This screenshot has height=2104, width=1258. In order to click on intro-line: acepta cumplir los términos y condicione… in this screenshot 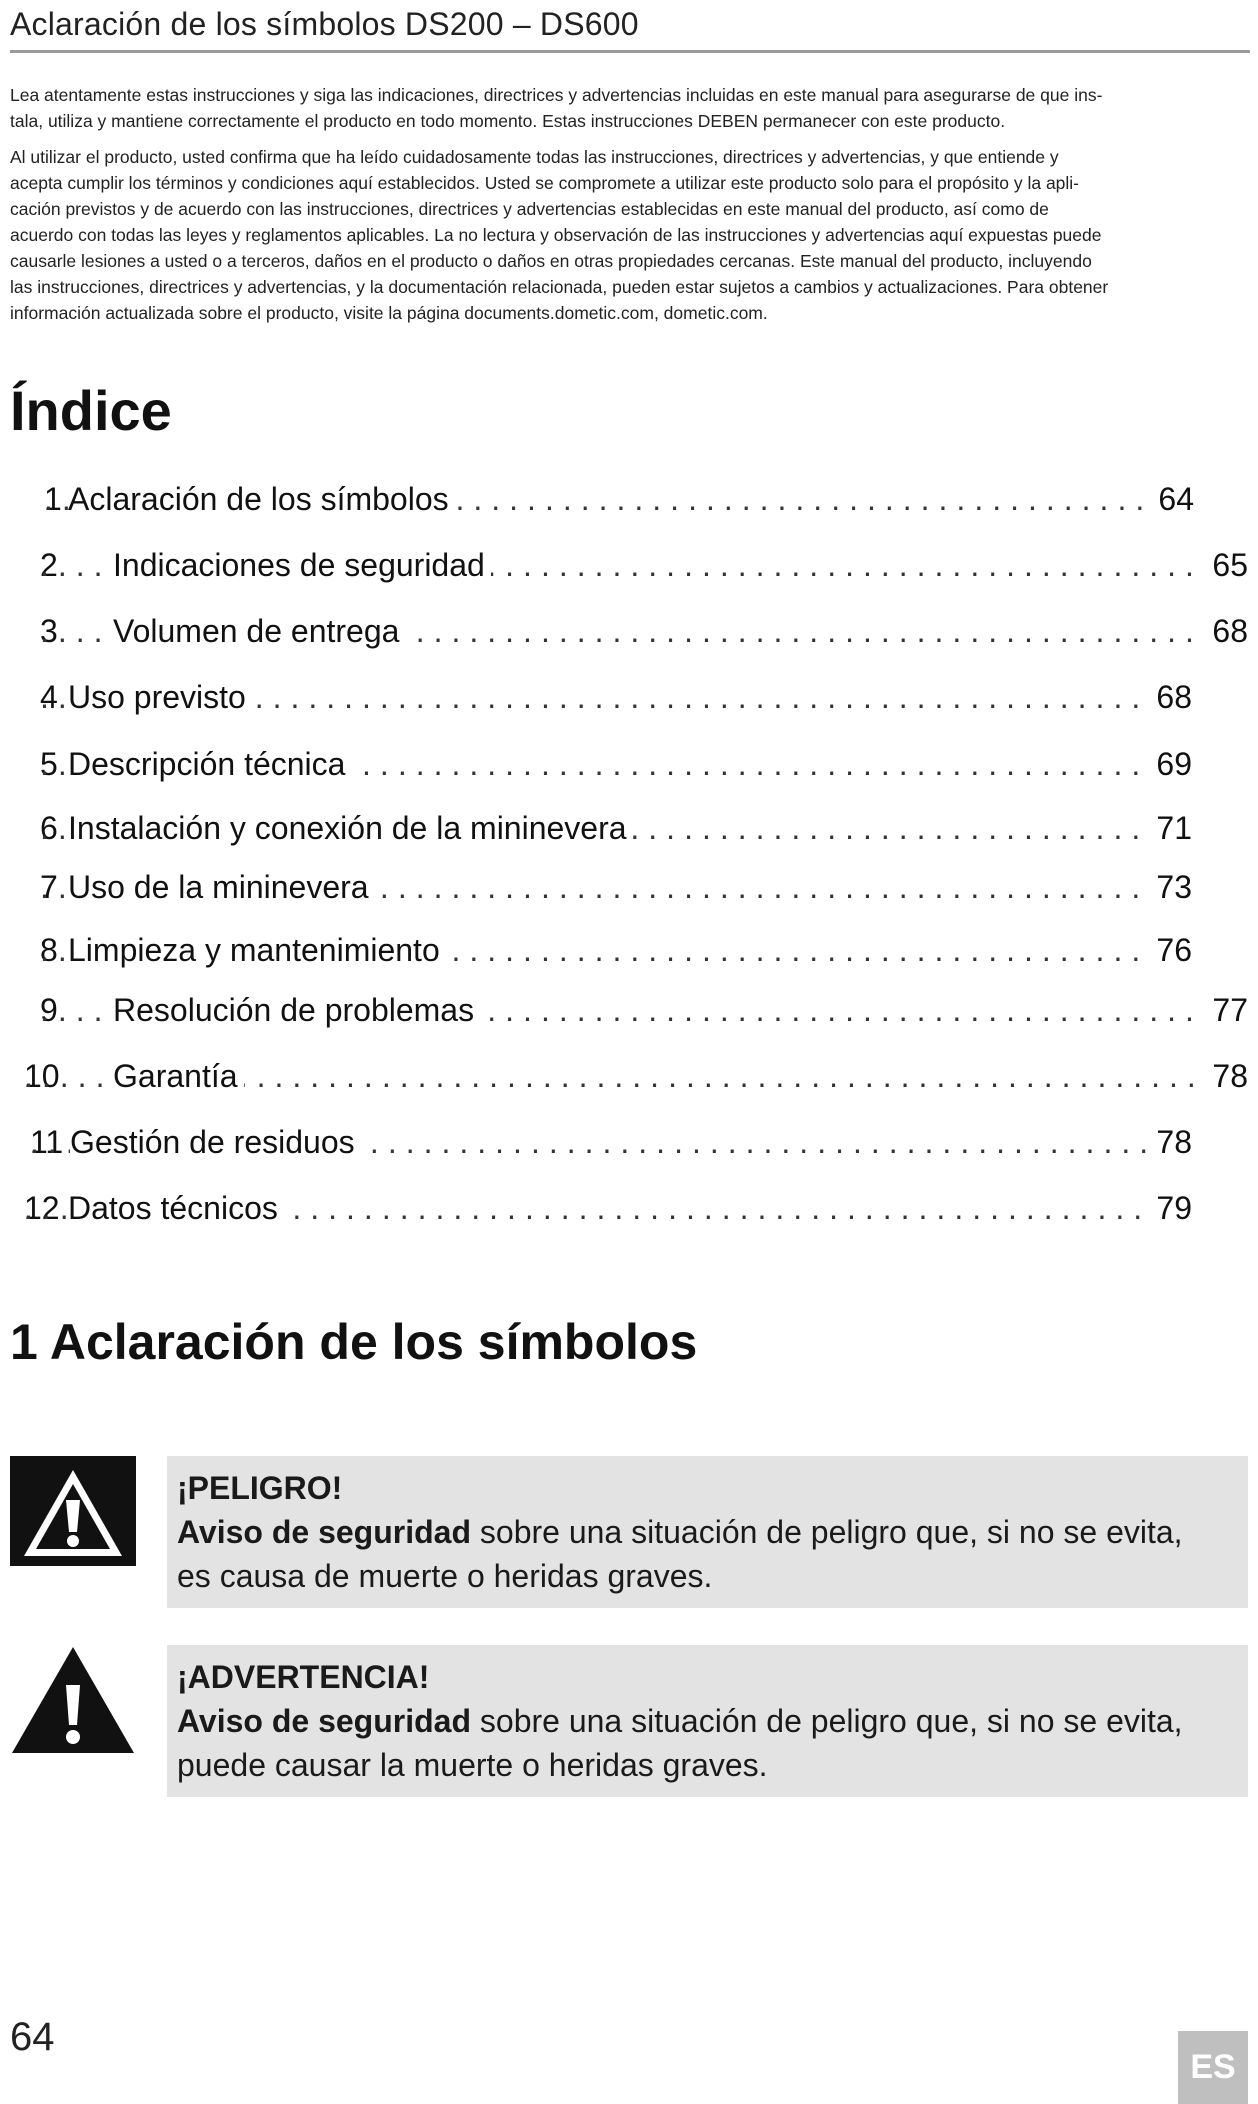, I will do `click(545, 183)`.